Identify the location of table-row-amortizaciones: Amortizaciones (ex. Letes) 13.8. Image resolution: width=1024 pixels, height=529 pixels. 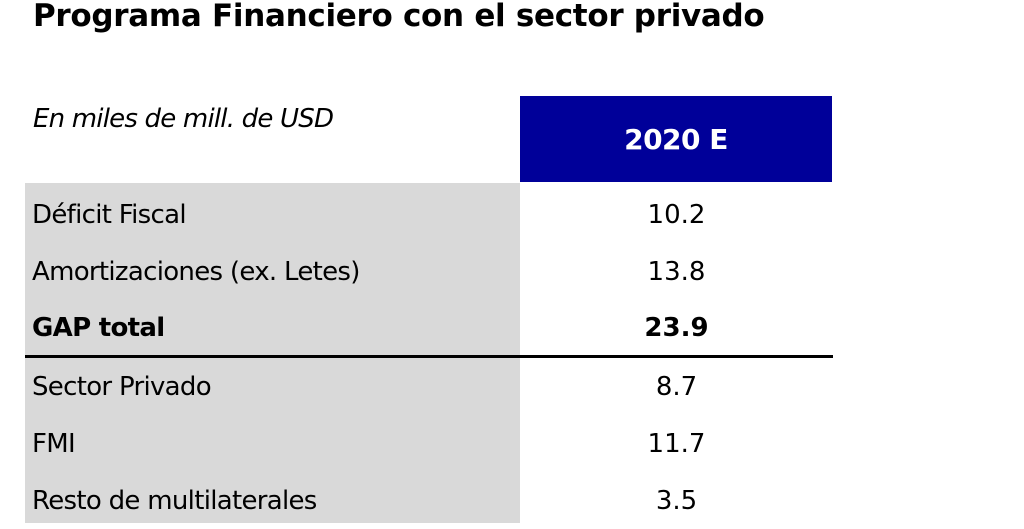
(429, 271).